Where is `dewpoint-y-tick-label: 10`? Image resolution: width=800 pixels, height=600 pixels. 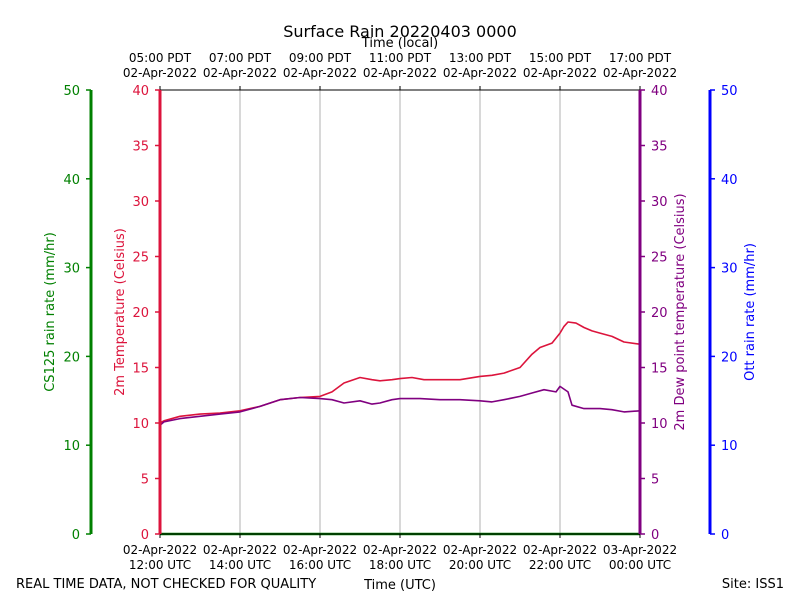 dewpoint-y-tick-label: 10 is located at coordinates (659, 424).